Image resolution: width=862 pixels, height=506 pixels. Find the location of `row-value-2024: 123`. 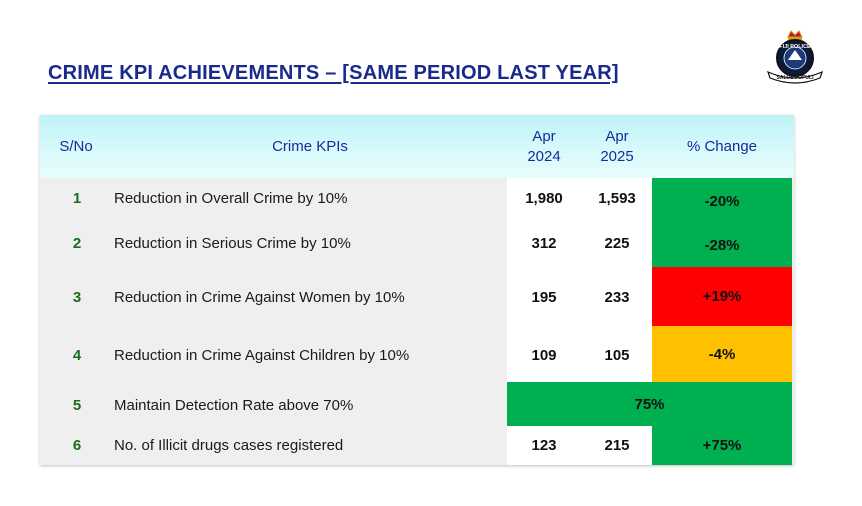

row-value-2024: 123 is located at coordinates (544, 445).